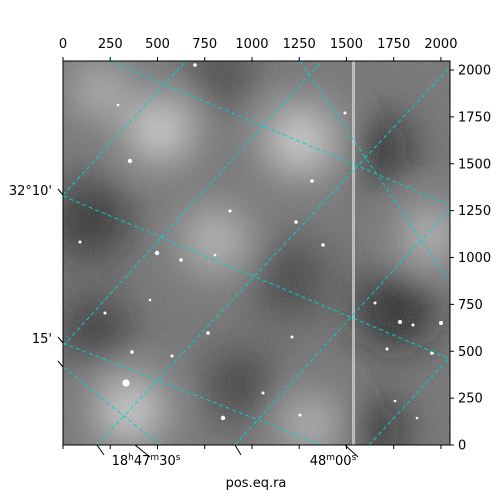  What do you see at coordinates (474, 258) in the screenshot?
I see `y-tick-label: 1000` at bounding box center [474, 258].